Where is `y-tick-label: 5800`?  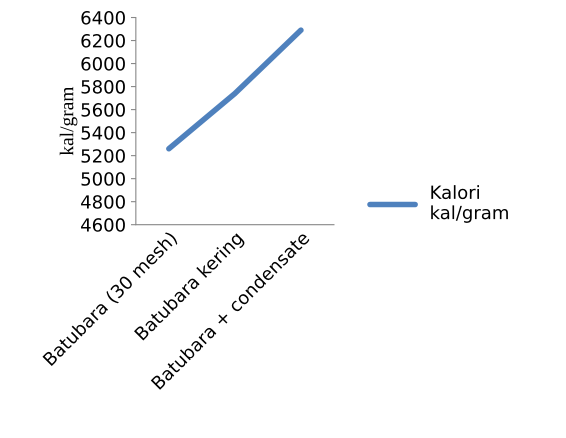 y-tick-label: 5800 is located at coordinates (103, 87).